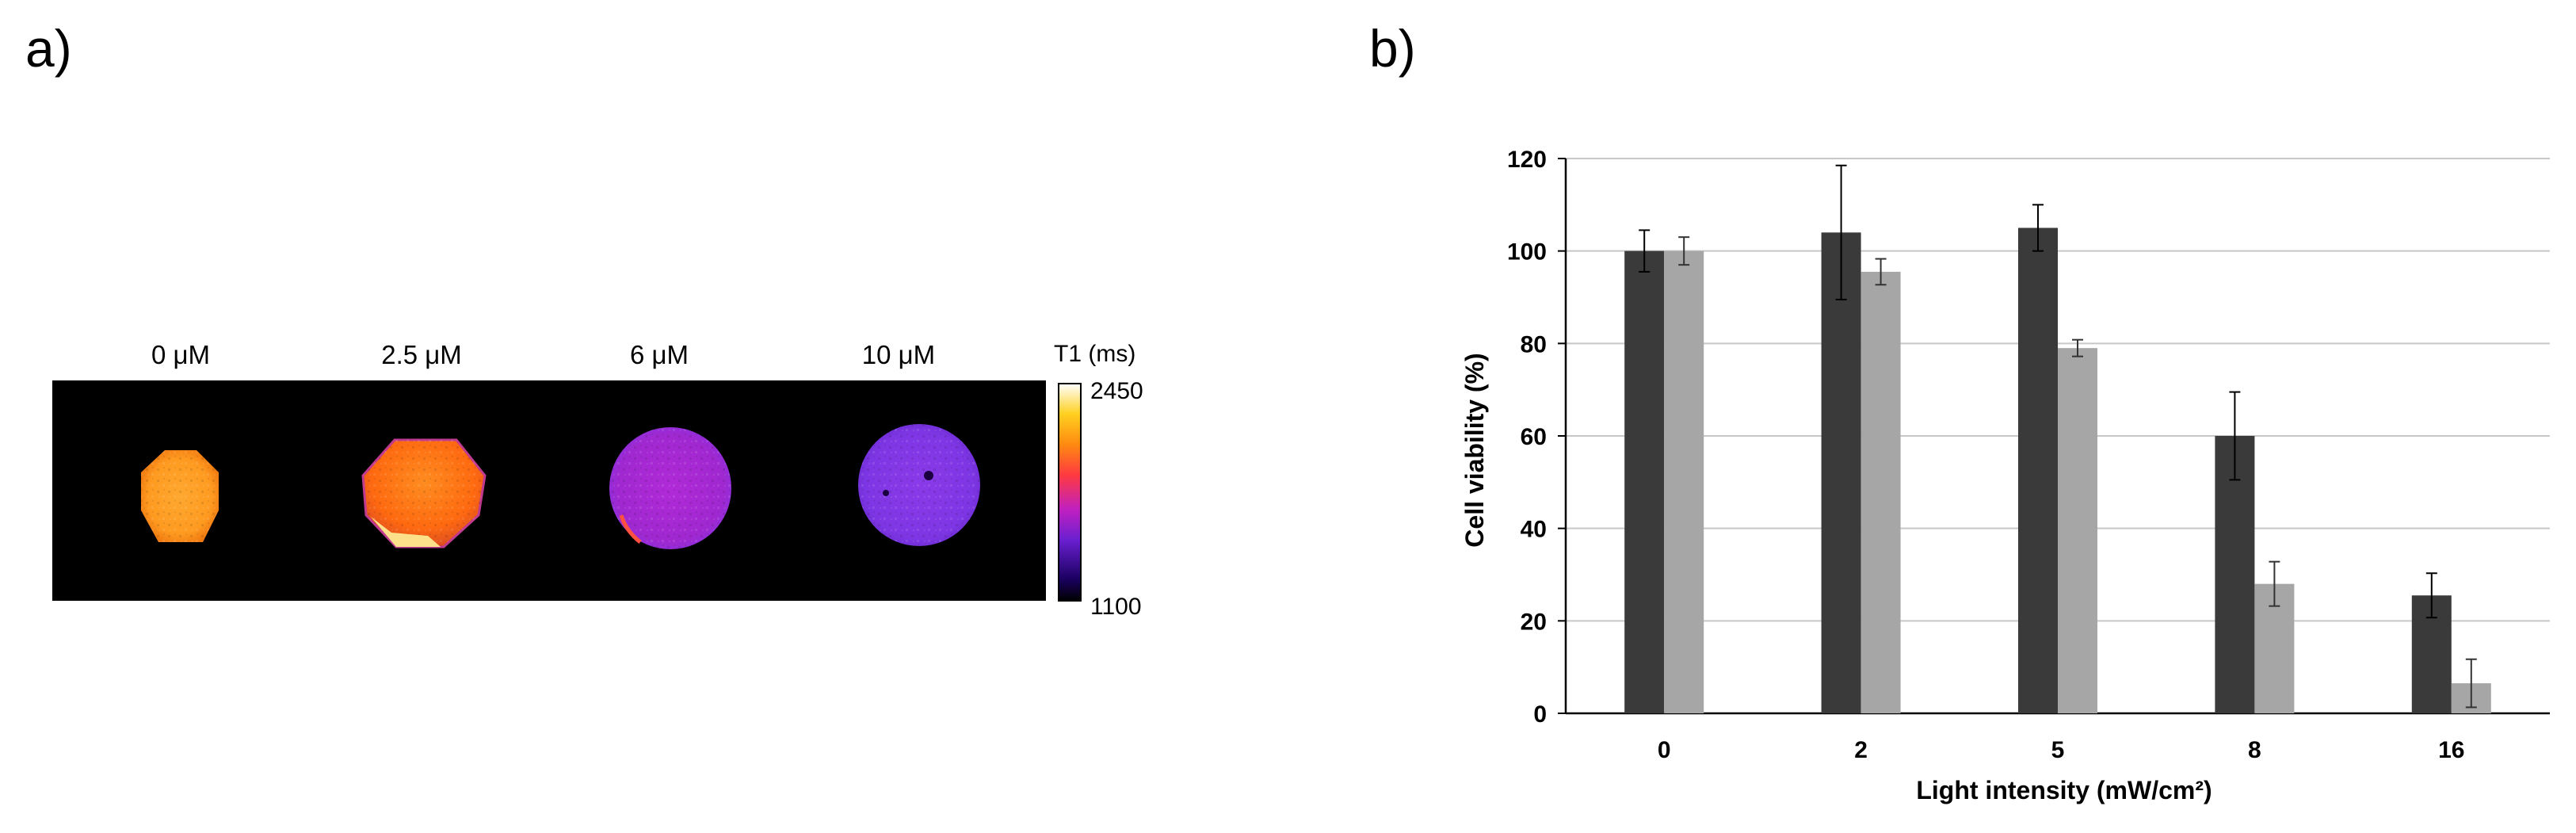 The height and width of the screenshot is (833, 2576). I want to click on phantom-6uM, so click(670, 488).